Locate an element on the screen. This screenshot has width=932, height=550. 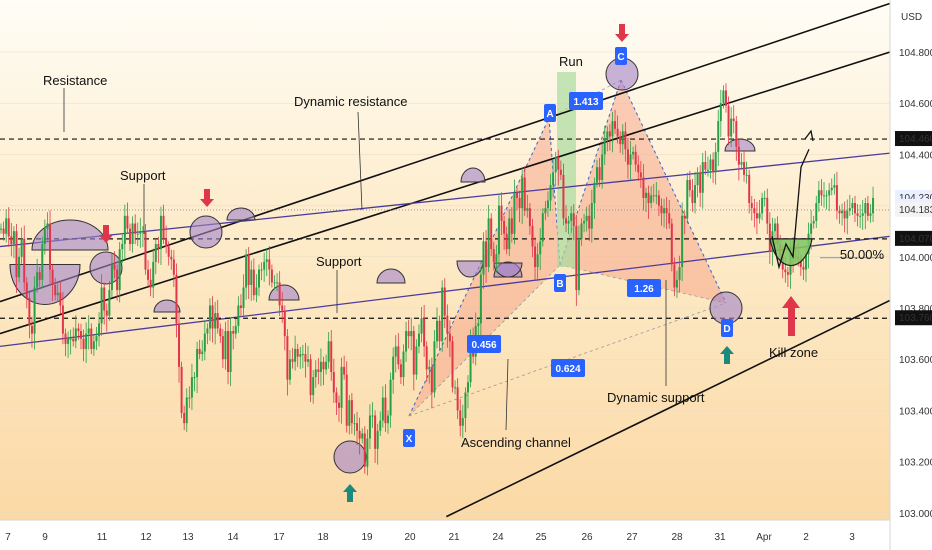
x-tick-label: 2 is located at coordinates (806, 537).